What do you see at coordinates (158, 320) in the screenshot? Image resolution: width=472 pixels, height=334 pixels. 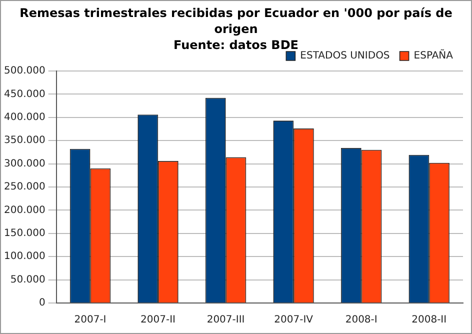 I see `x-tick-label: 2007-II` at bounding box center [158, 320].